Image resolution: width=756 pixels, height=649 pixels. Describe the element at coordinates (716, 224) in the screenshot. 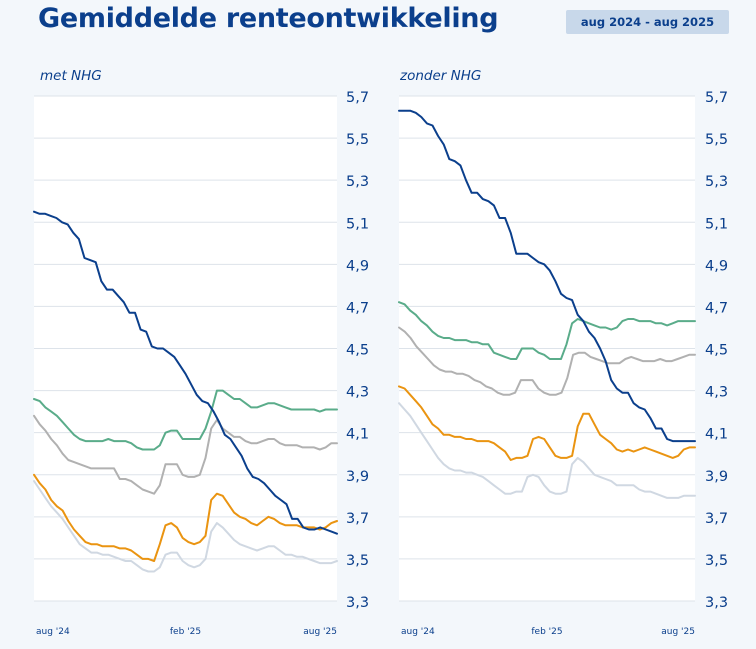

I see `zonder-nhg-y-tick-label: 5,1` at that location.